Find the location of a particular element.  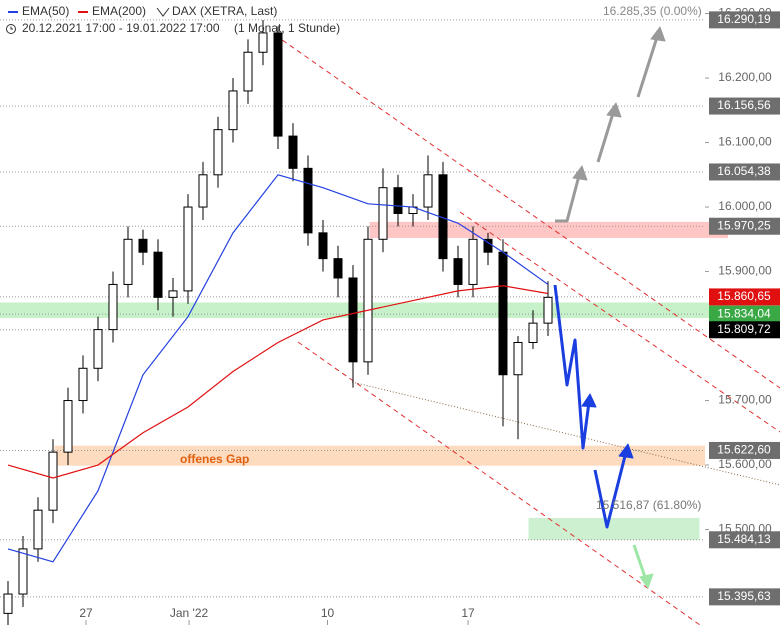

level-label: 15.809,72 is located at coordinates (744, 329).